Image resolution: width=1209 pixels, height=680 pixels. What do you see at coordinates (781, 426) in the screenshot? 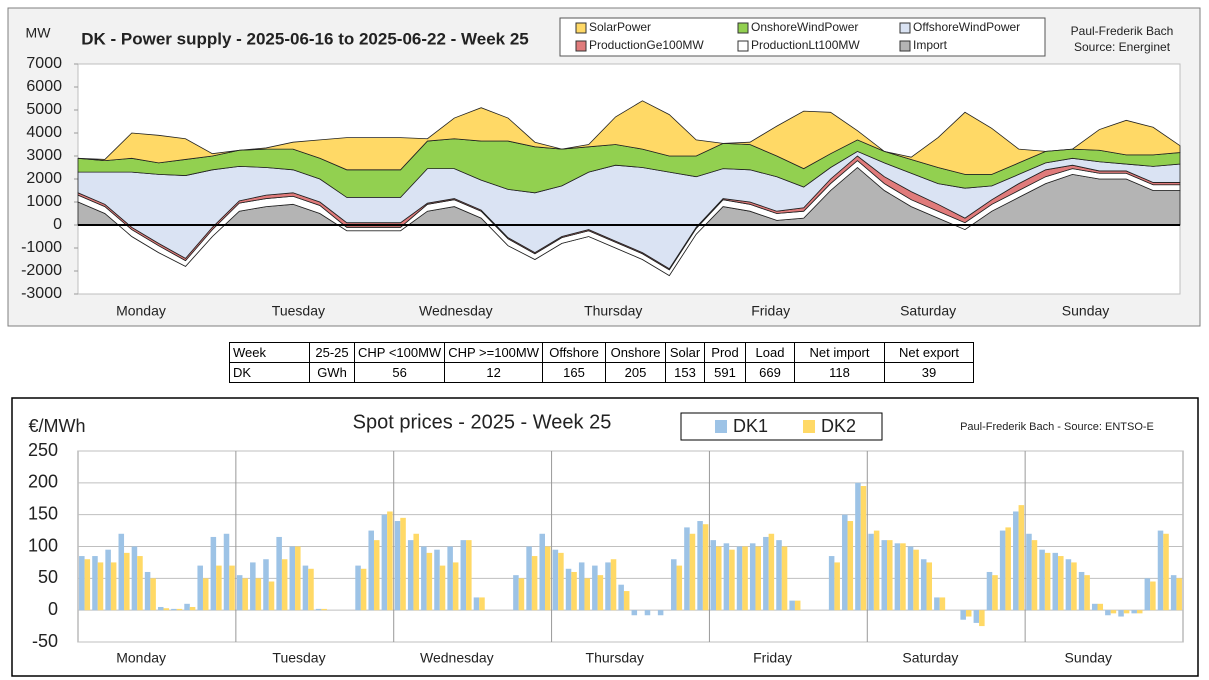
I see `legend-box` at bounding box center [781, 426].